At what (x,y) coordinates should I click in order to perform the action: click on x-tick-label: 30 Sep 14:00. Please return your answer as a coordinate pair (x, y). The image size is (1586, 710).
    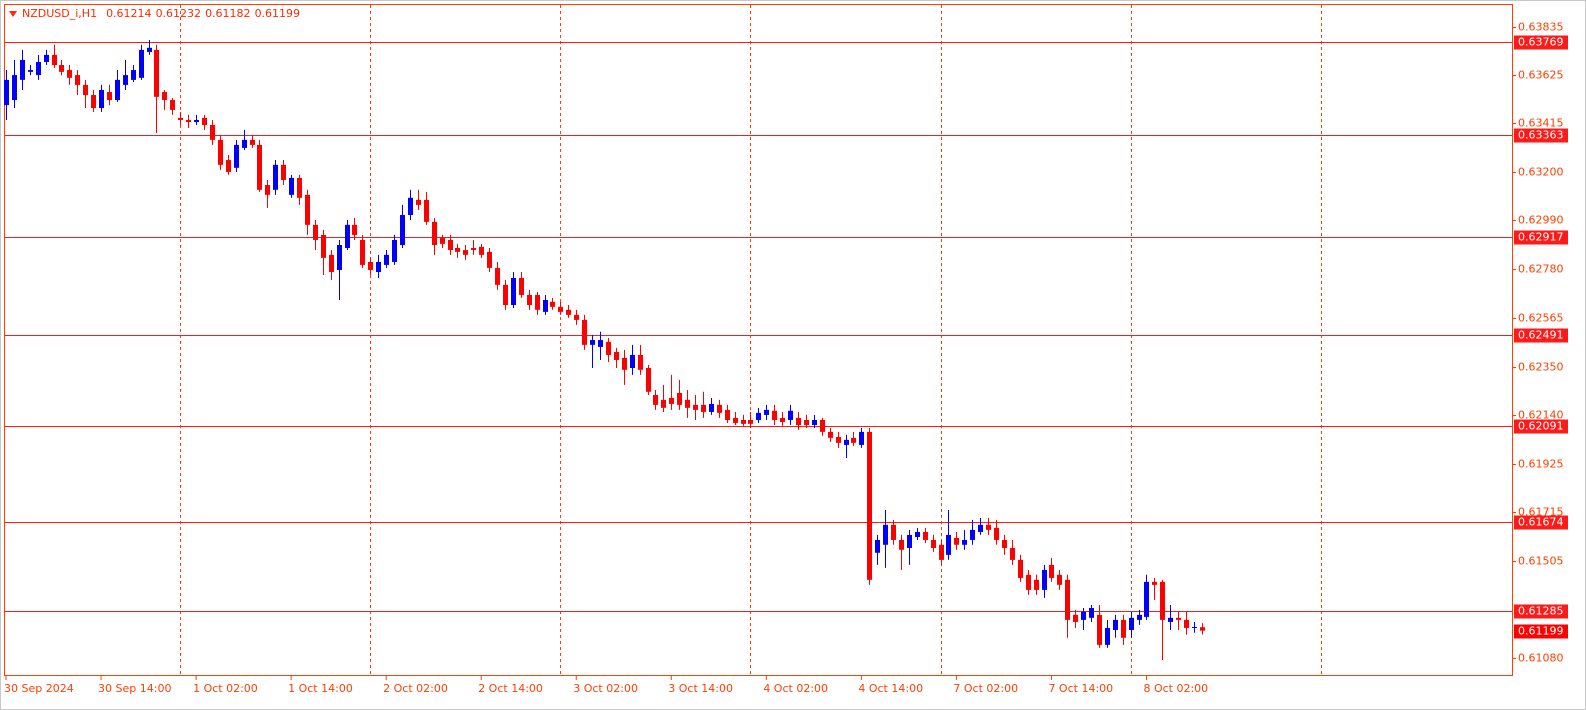
    Looking at the image, I should click on (134, 688).